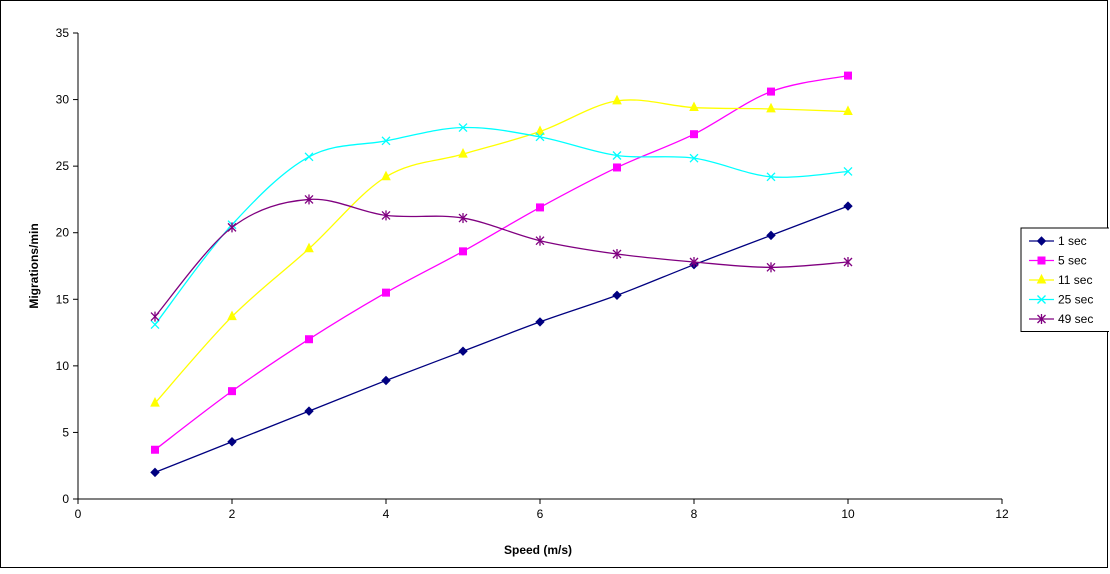 The image size is (1110, 574). Describe the element at coordinates (63, 100) in the screenshot. I see `y-tick-label: 30` at that location.